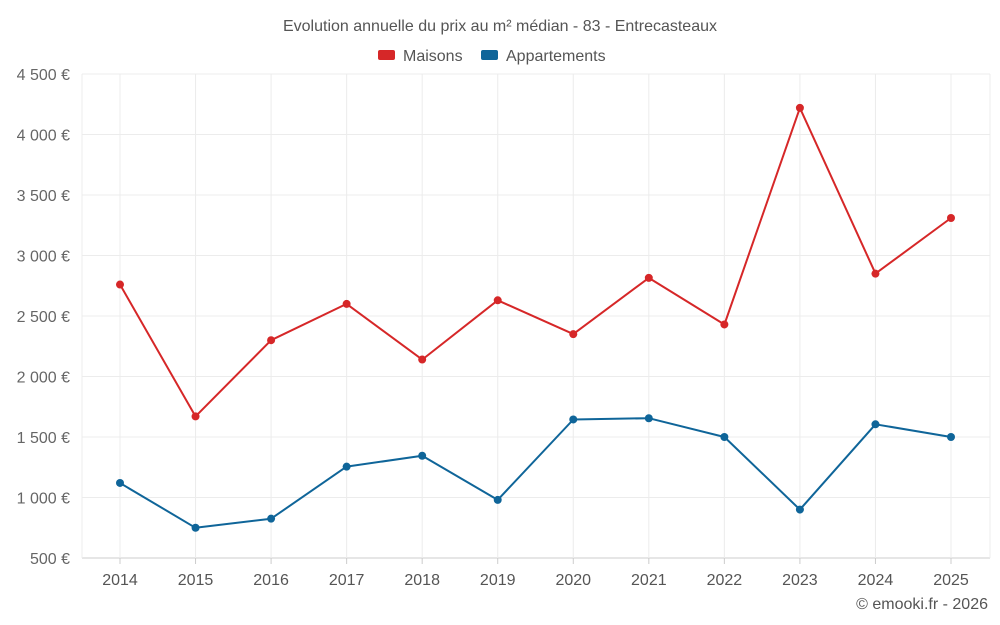  I want to click on x-tick-label: 2021, so click(649, 580).